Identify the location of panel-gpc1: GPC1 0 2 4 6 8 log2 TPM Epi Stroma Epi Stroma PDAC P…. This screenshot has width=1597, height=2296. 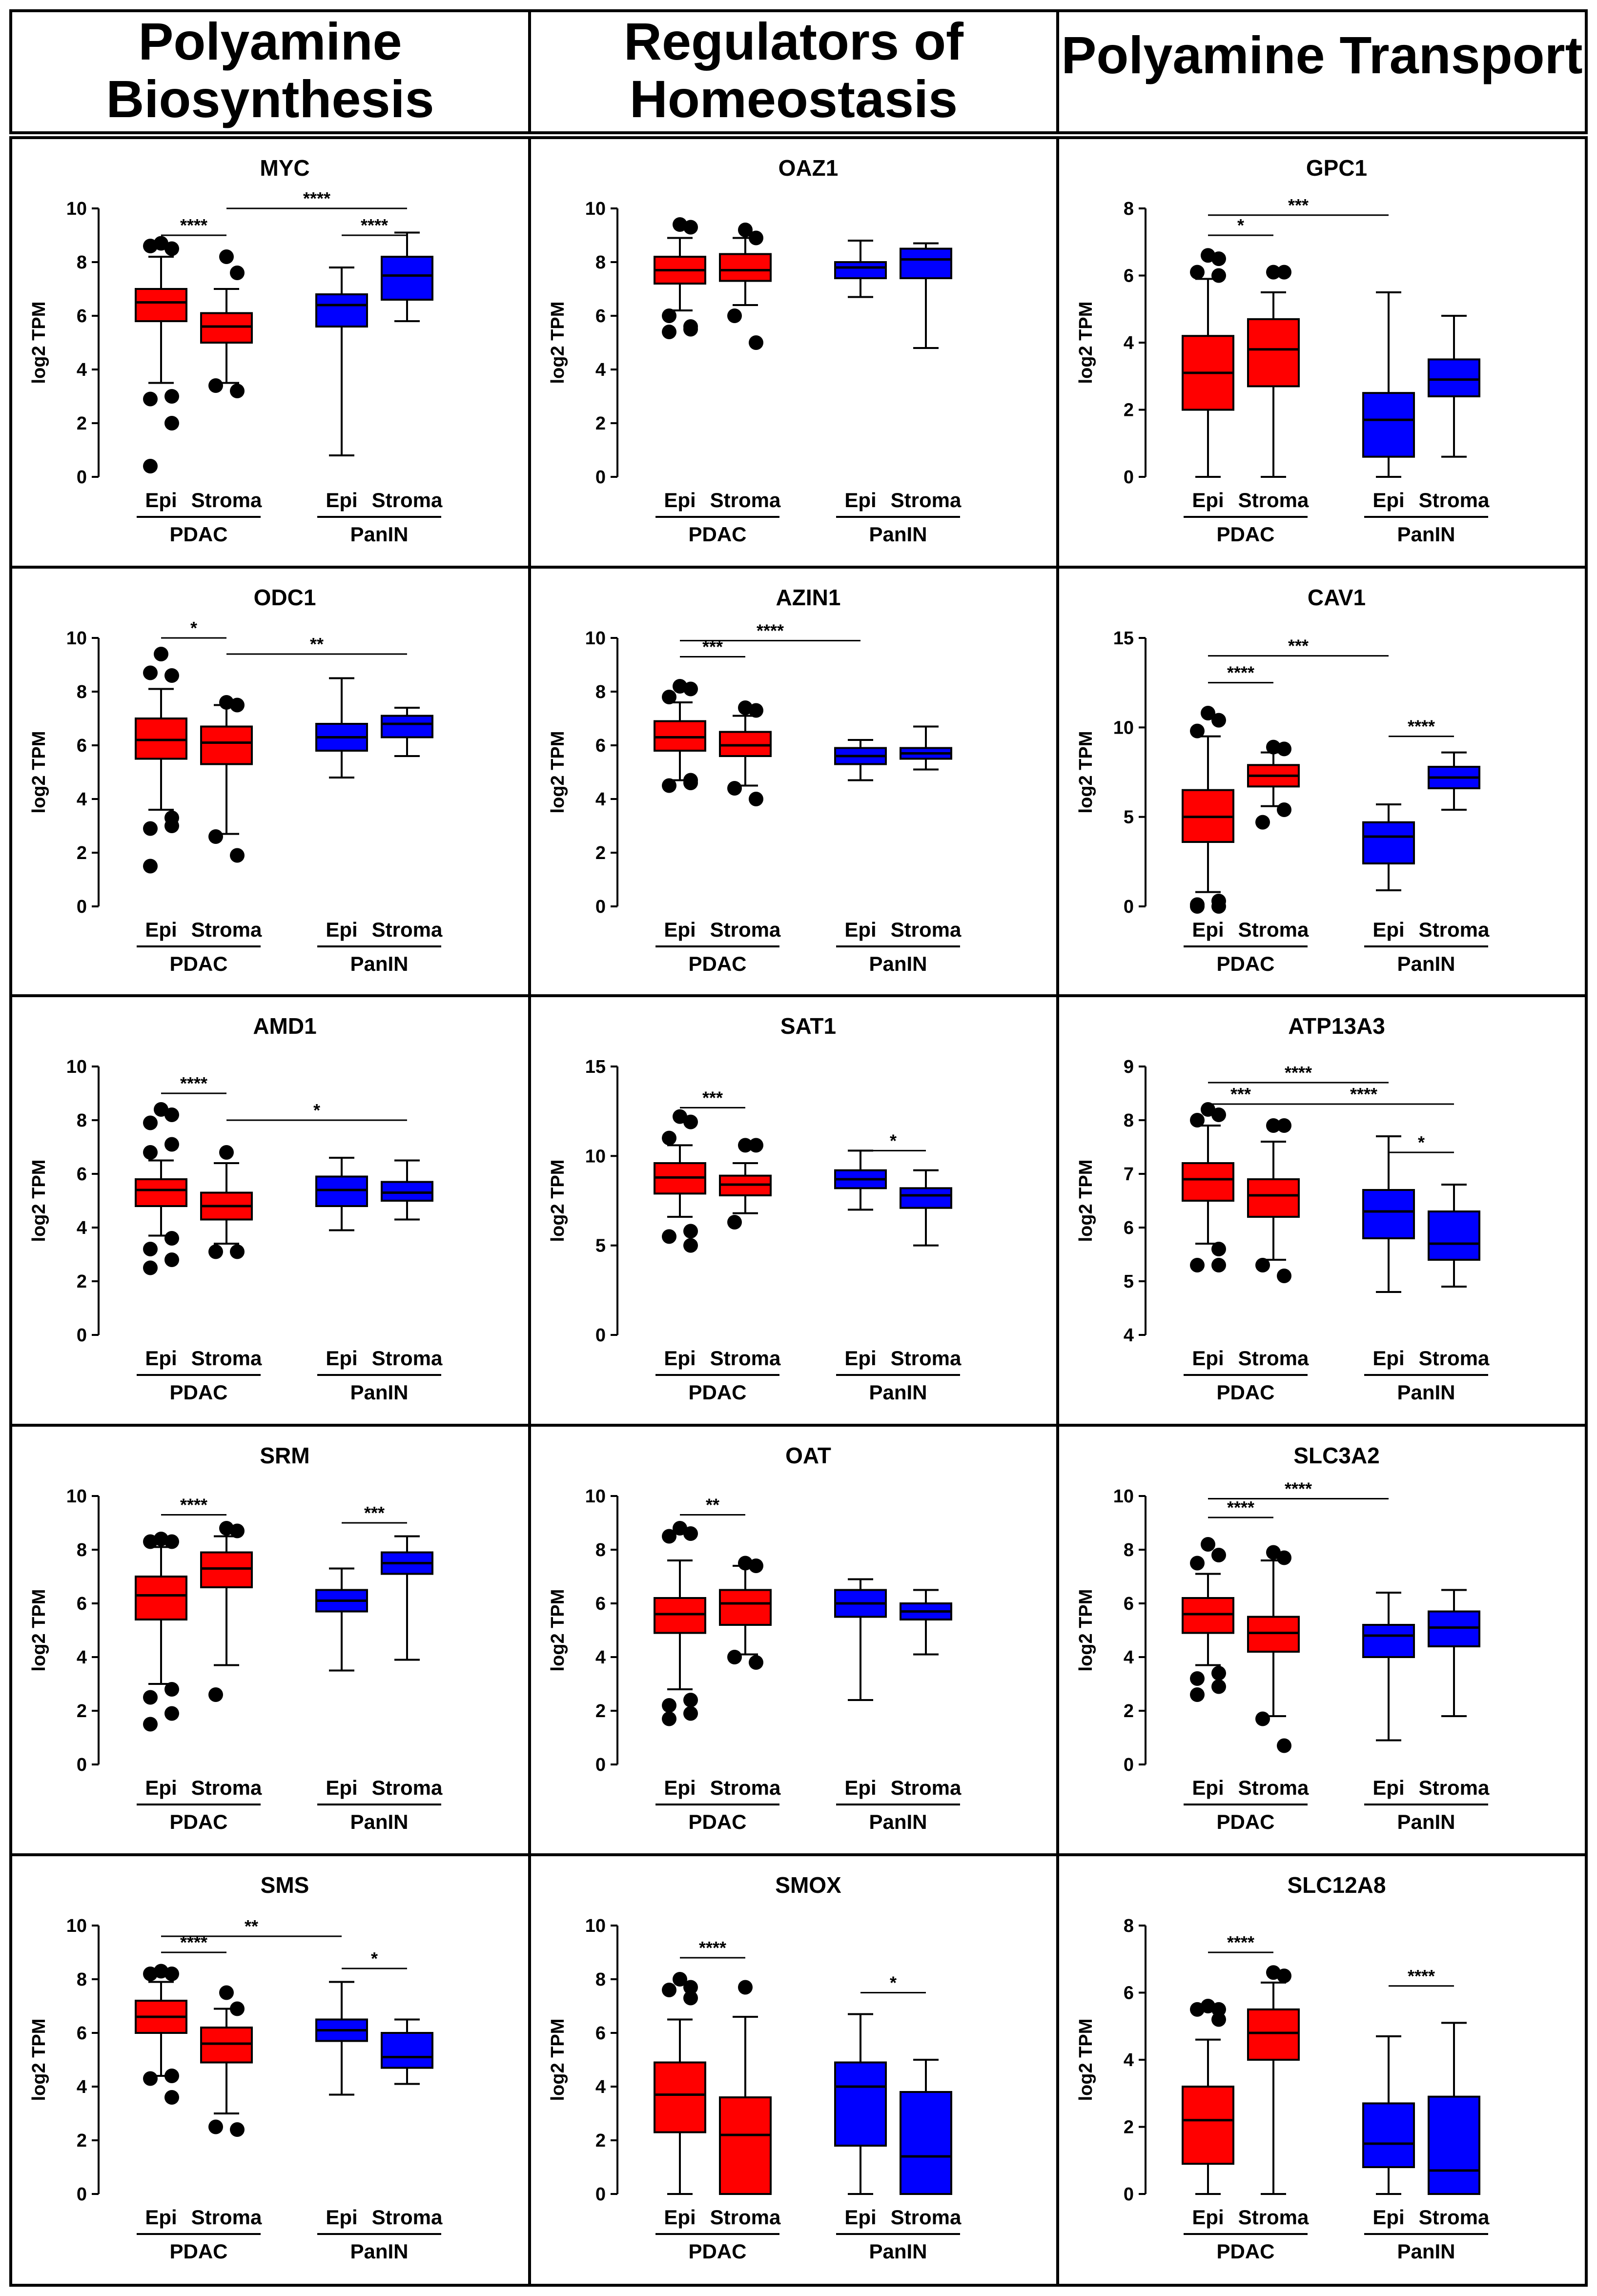
(1322, 352).